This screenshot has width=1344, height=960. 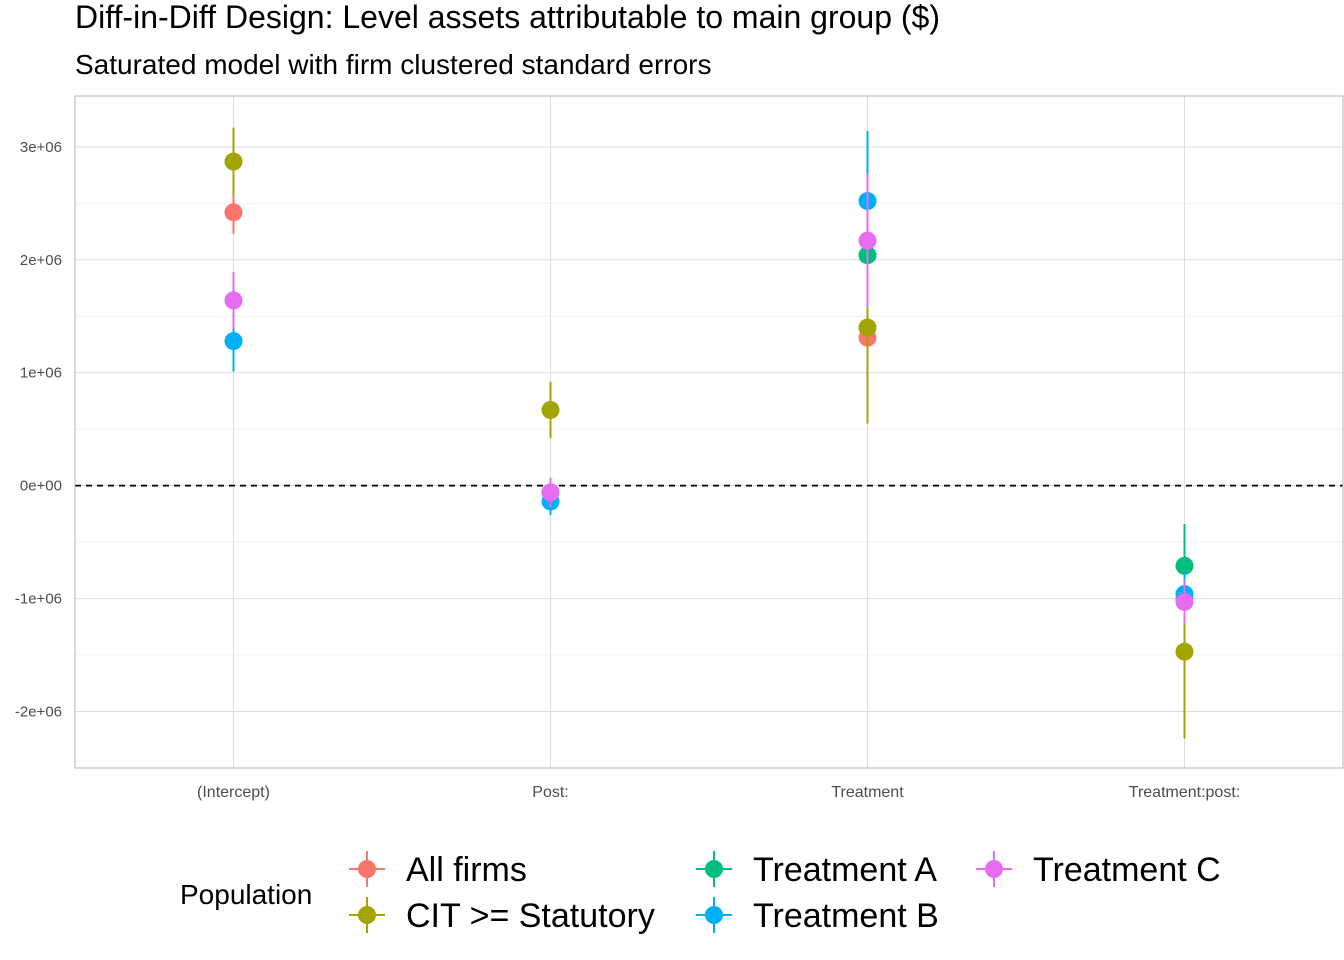 I want to click on legend-label: Treatment A, so click(x=845, y=870).